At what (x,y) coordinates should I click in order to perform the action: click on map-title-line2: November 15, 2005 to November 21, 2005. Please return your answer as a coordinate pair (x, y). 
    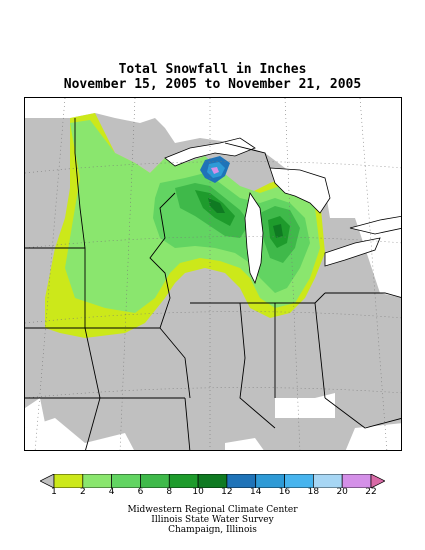
    Looking at the image, I should click on (212, 84).